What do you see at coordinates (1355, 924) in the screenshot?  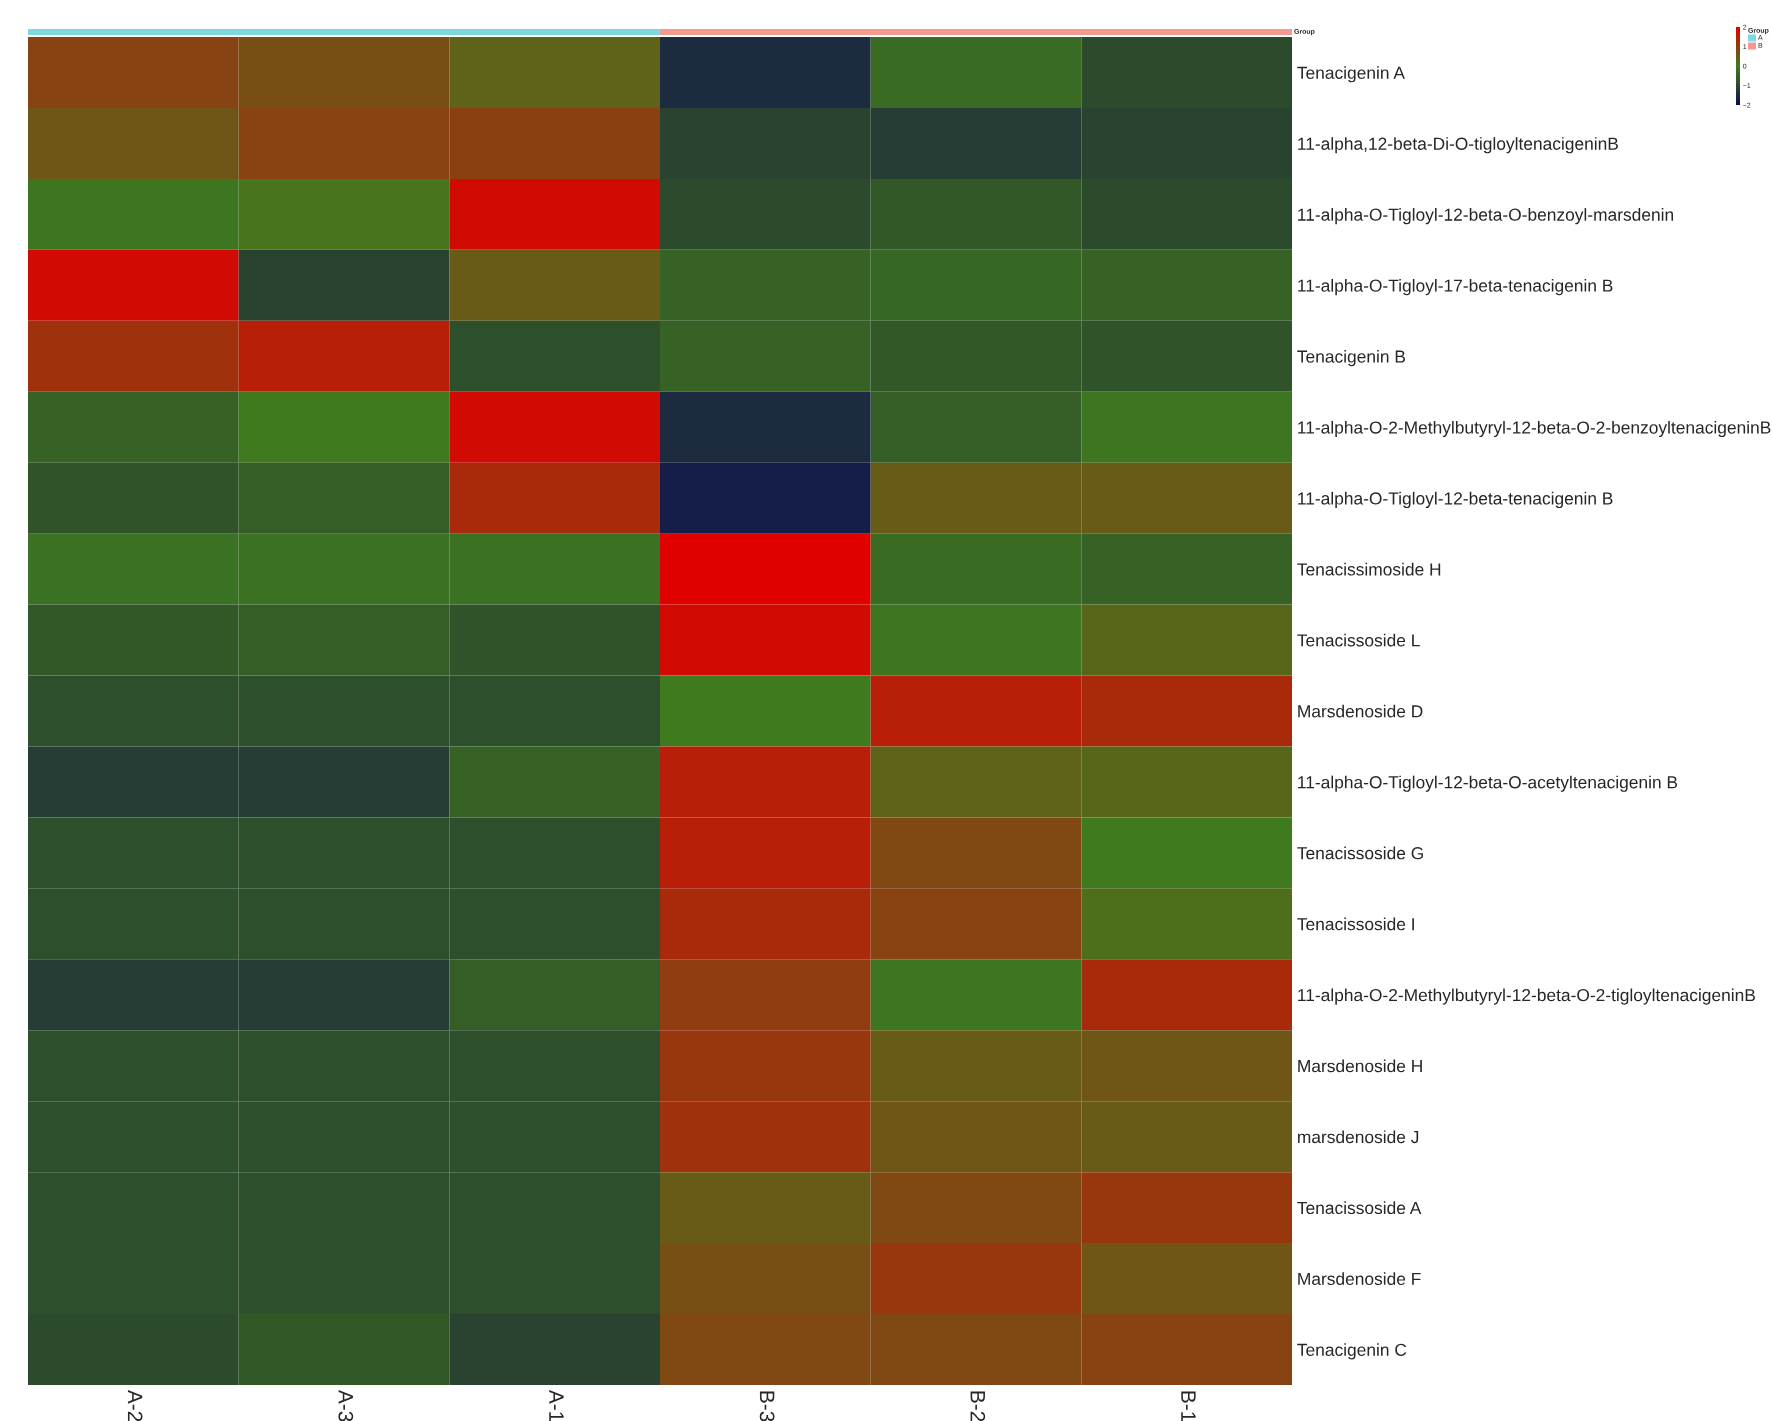 I see `y-tick-label: Tenacissoside I` at bounding box center [1355, 924].